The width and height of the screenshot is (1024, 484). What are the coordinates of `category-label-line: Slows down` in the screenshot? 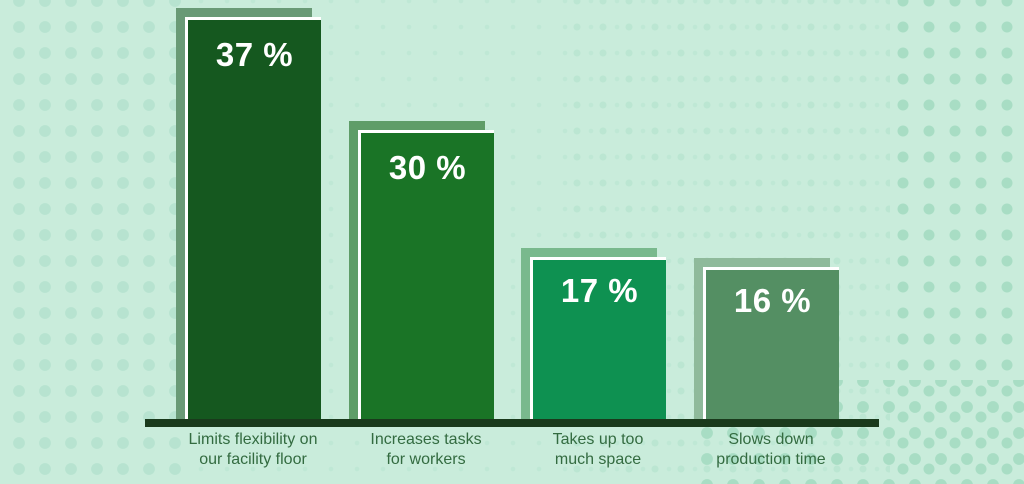 It's located at (771, 439).